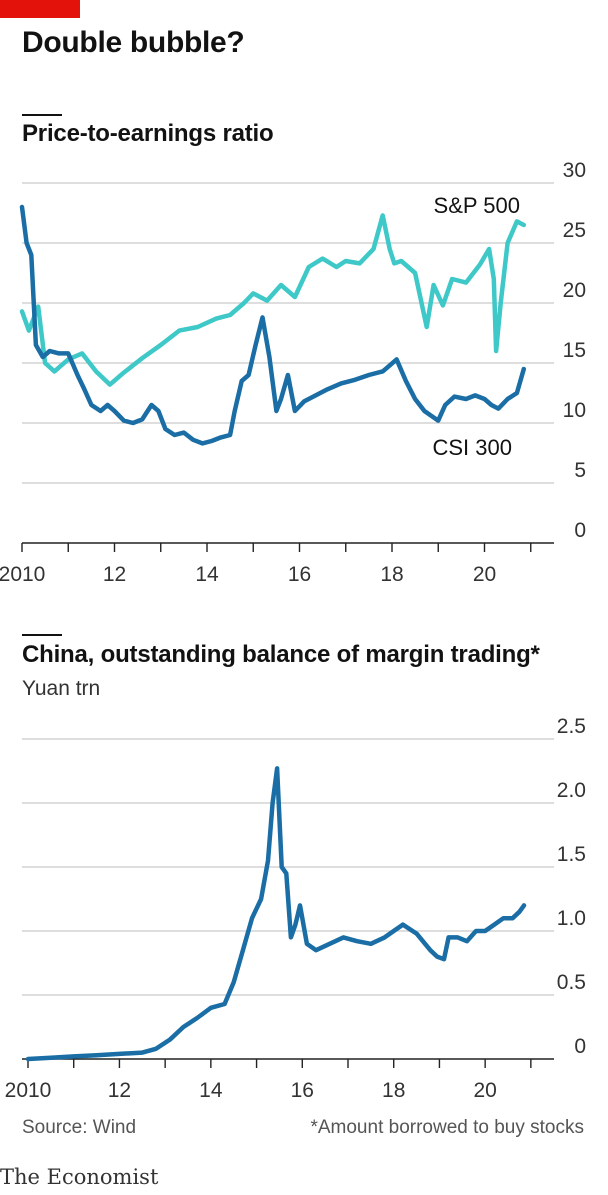 This screenshot has height=1195, width=608. I want to click on y-tick-label: 10, so click(574, 410).